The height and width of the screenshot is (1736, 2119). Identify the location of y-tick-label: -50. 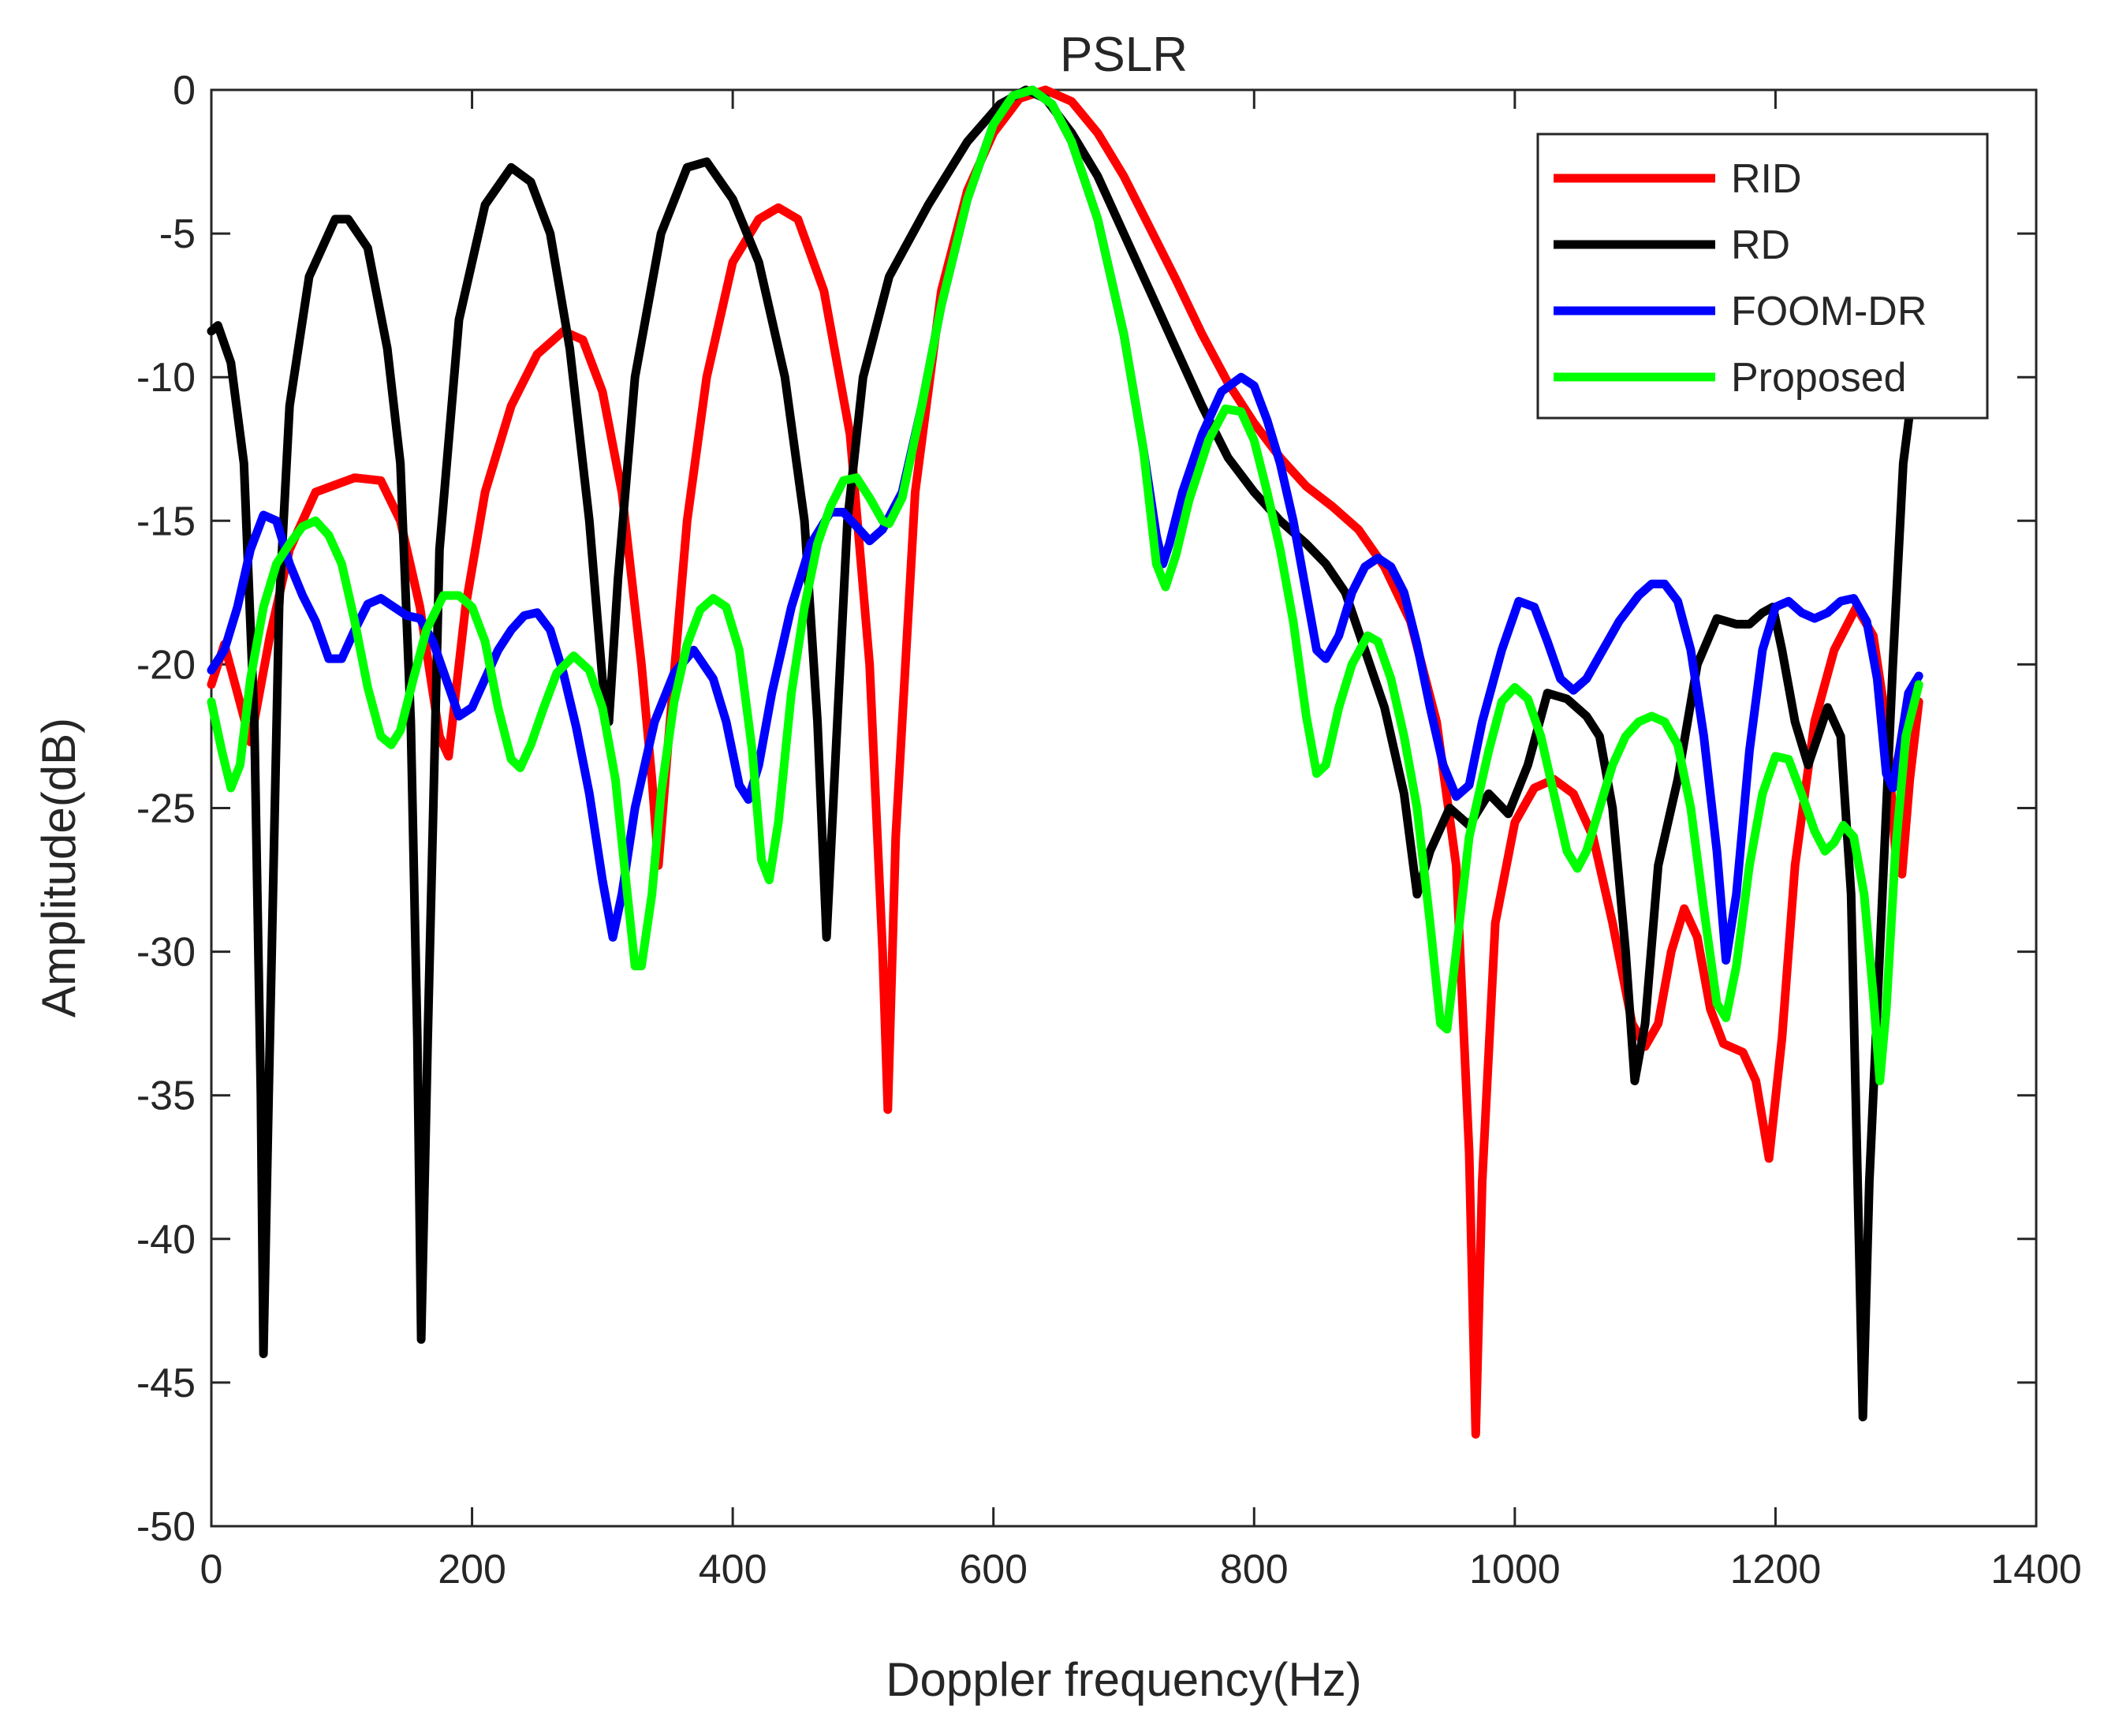
(166, 1527).